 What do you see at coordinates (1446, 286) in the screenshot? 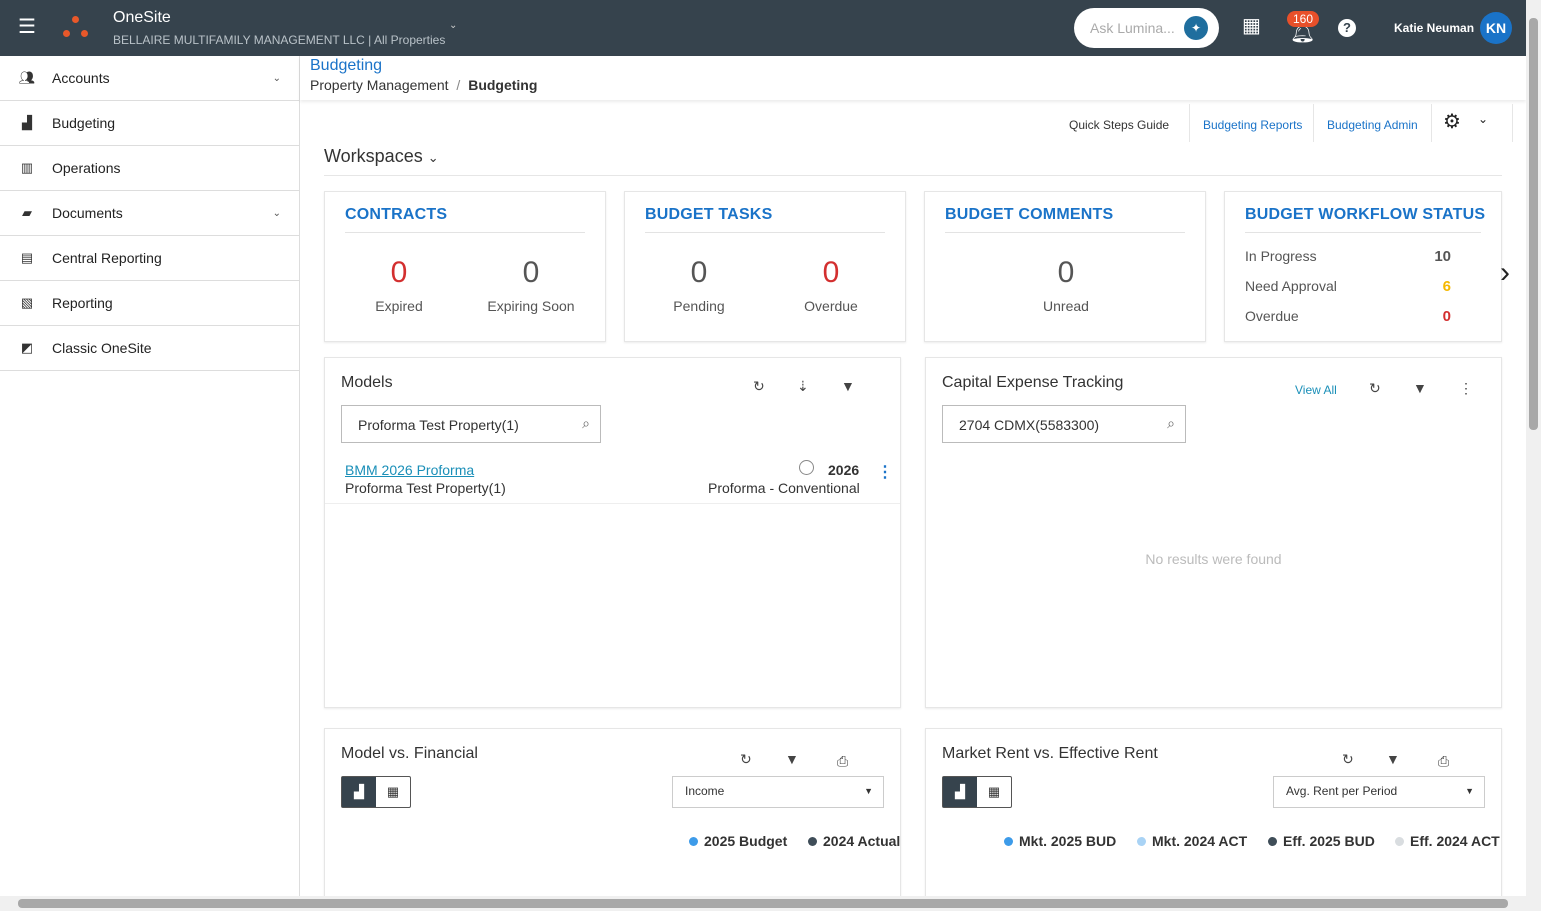
I see `workflow-value: 6` at bounding box center [1446, 286].